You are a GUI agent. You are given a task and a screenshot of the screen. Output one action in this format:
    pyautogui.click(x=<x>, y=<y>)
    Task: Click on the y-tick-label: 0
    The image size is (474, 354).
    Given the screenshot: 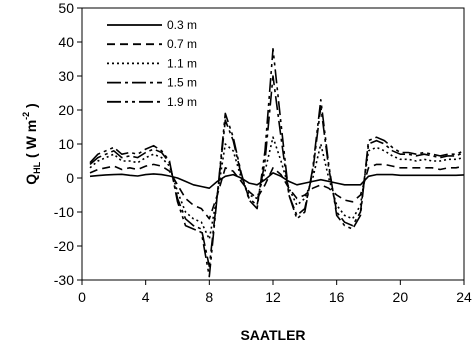 What is the action you would take?
    pyautogui.click(x=70, y=178)
    